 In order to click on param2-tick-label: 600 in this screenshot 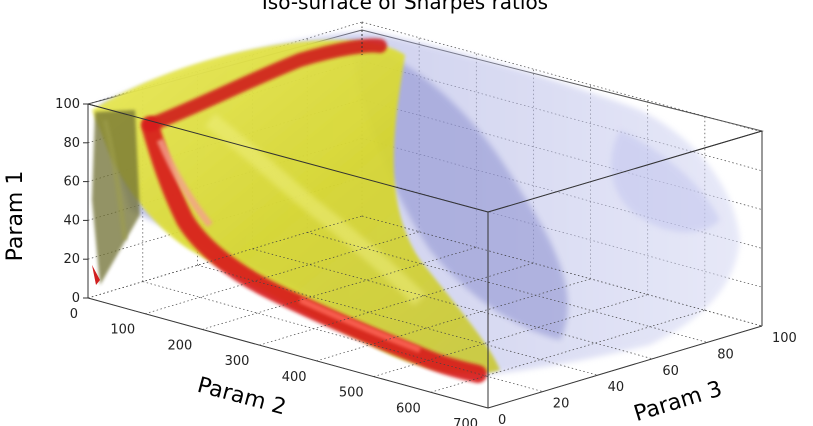, I will do `click(408, 408)`.